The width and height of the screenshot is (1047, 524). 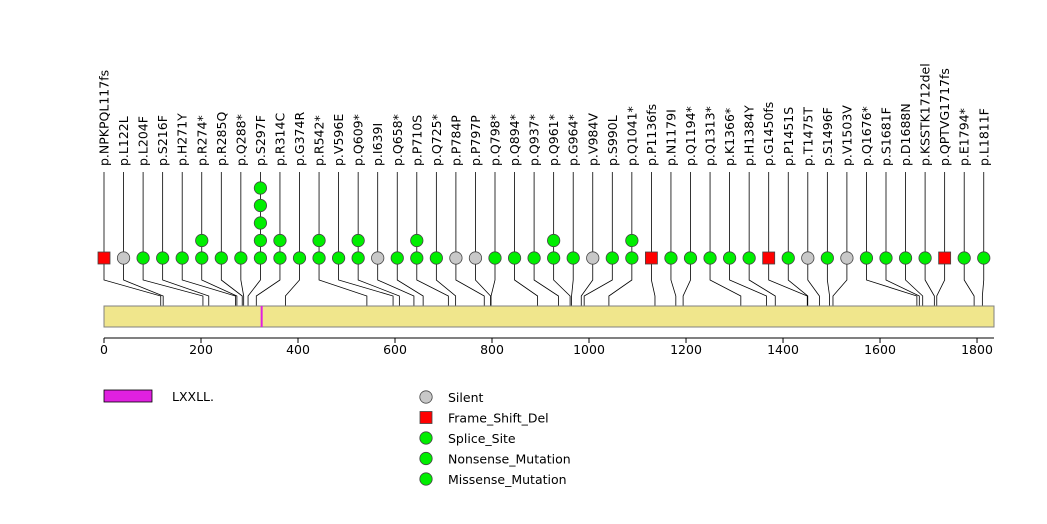 I want to click on mutation-label: p.Q609*, so click(x=358, y=140).